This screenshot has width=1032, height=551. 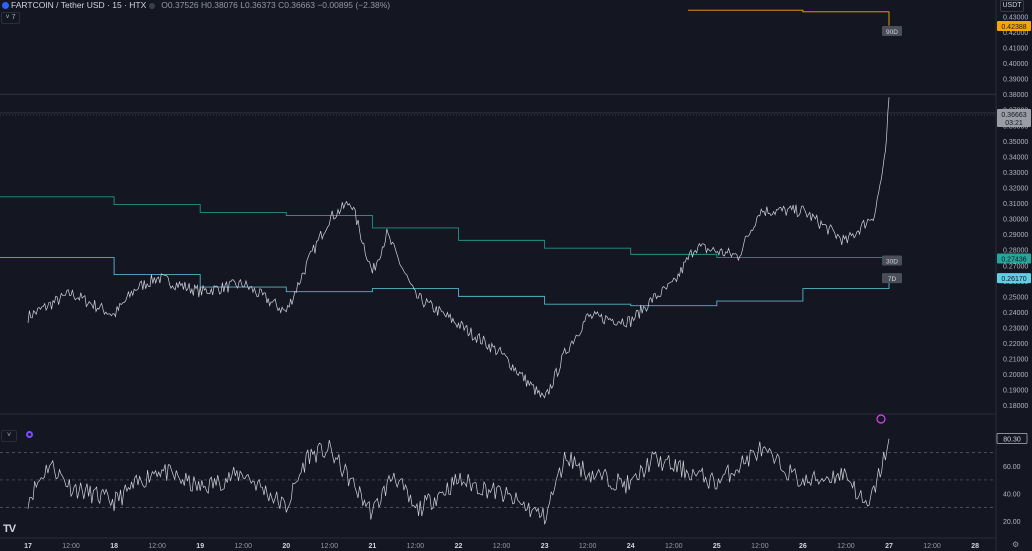 What do you see at coordinates (114, 546) in the screenshot?
I see `time-tick-label: 18` at bounding box center [114, 546].